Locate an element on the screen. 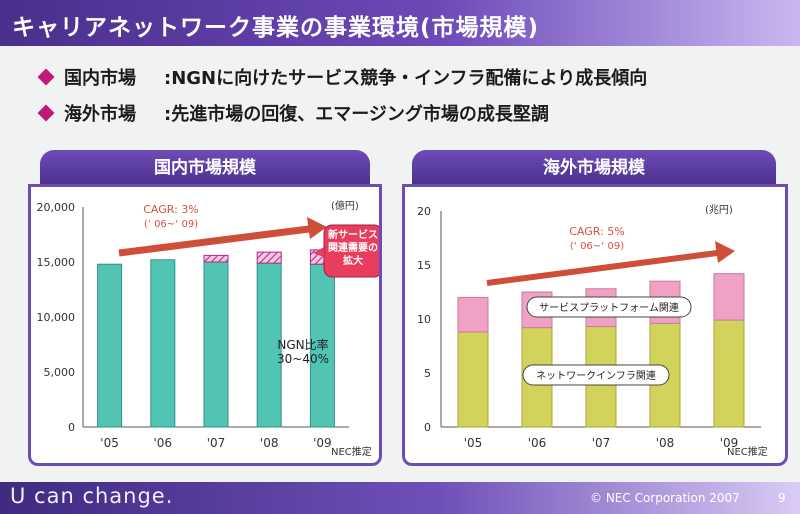 Image resolution: width=800 pixels, height=514 pixels. cagr-label: CAGR: 3% is located at coordinates (171, 209).